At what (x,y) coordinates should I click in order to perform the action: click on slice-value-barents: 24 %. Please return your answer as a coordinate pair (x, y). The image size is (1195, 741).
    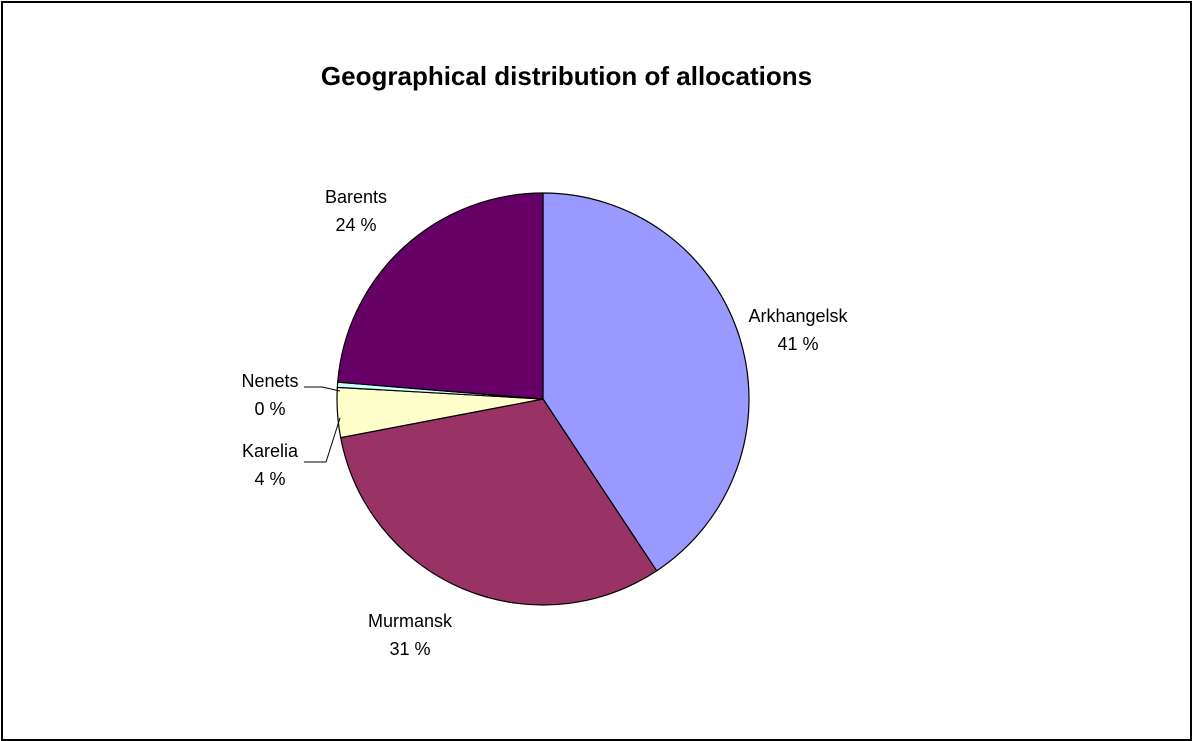
    Looking at the image, I should click on (355, 225).